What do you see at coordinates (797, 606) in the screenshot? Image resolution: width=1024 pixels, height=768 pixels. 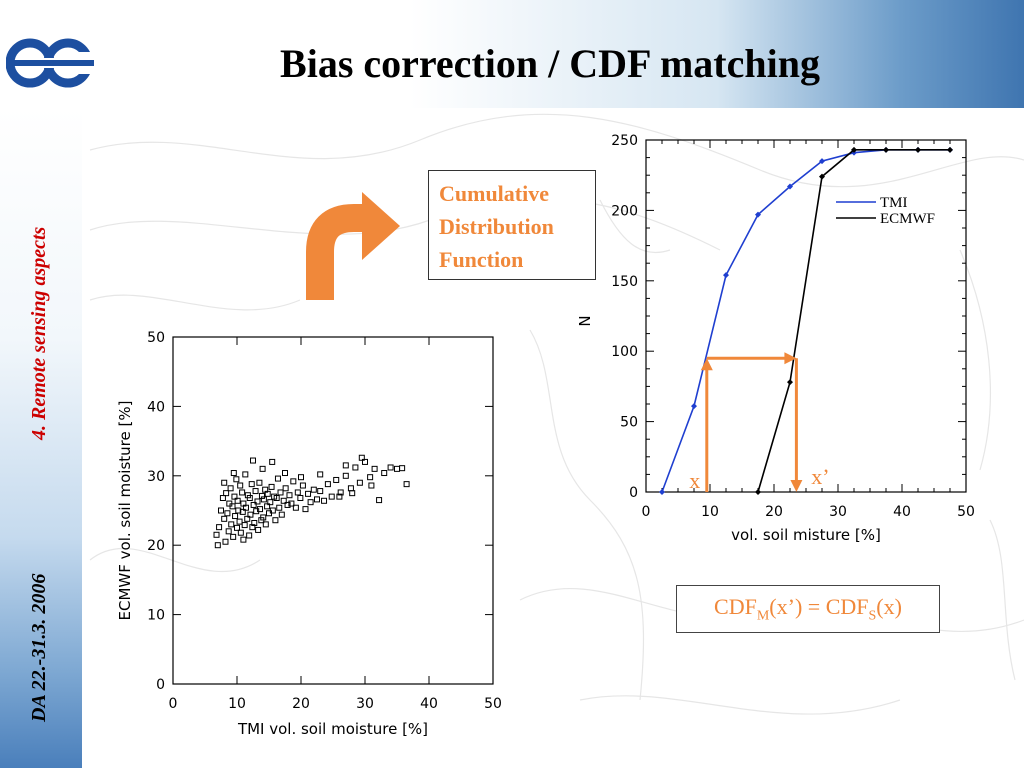 I see `formula-lhs-arg: (x’) =` at bounding box center [797, 606].